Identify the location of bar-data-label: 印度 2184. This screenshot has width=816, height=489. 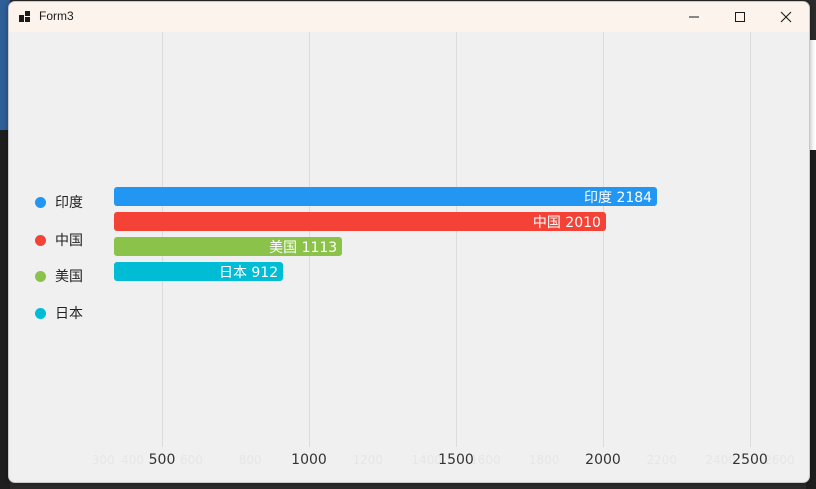
(618, 197).